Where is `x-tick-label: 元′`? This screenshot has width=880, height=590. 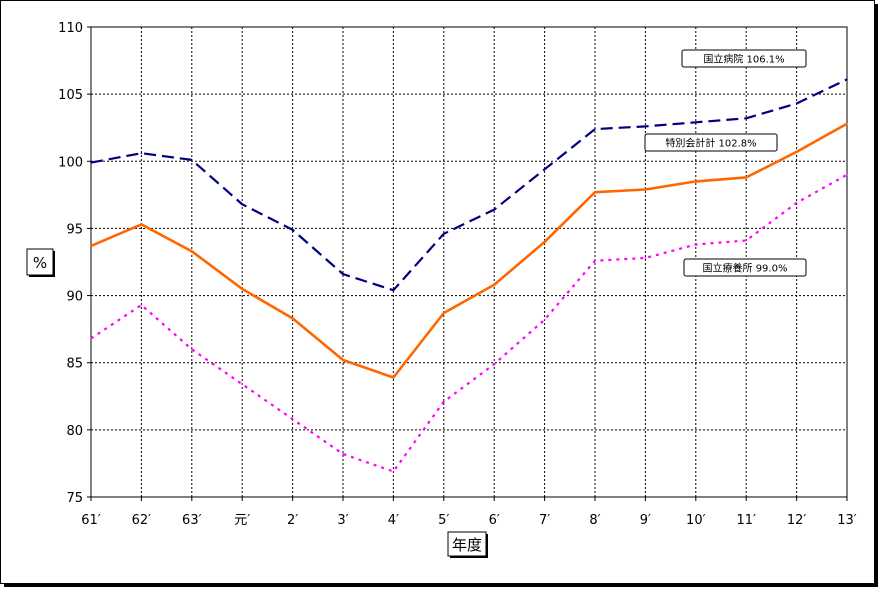 x-tick-label: 元′ is located at coordinates (242, 520).